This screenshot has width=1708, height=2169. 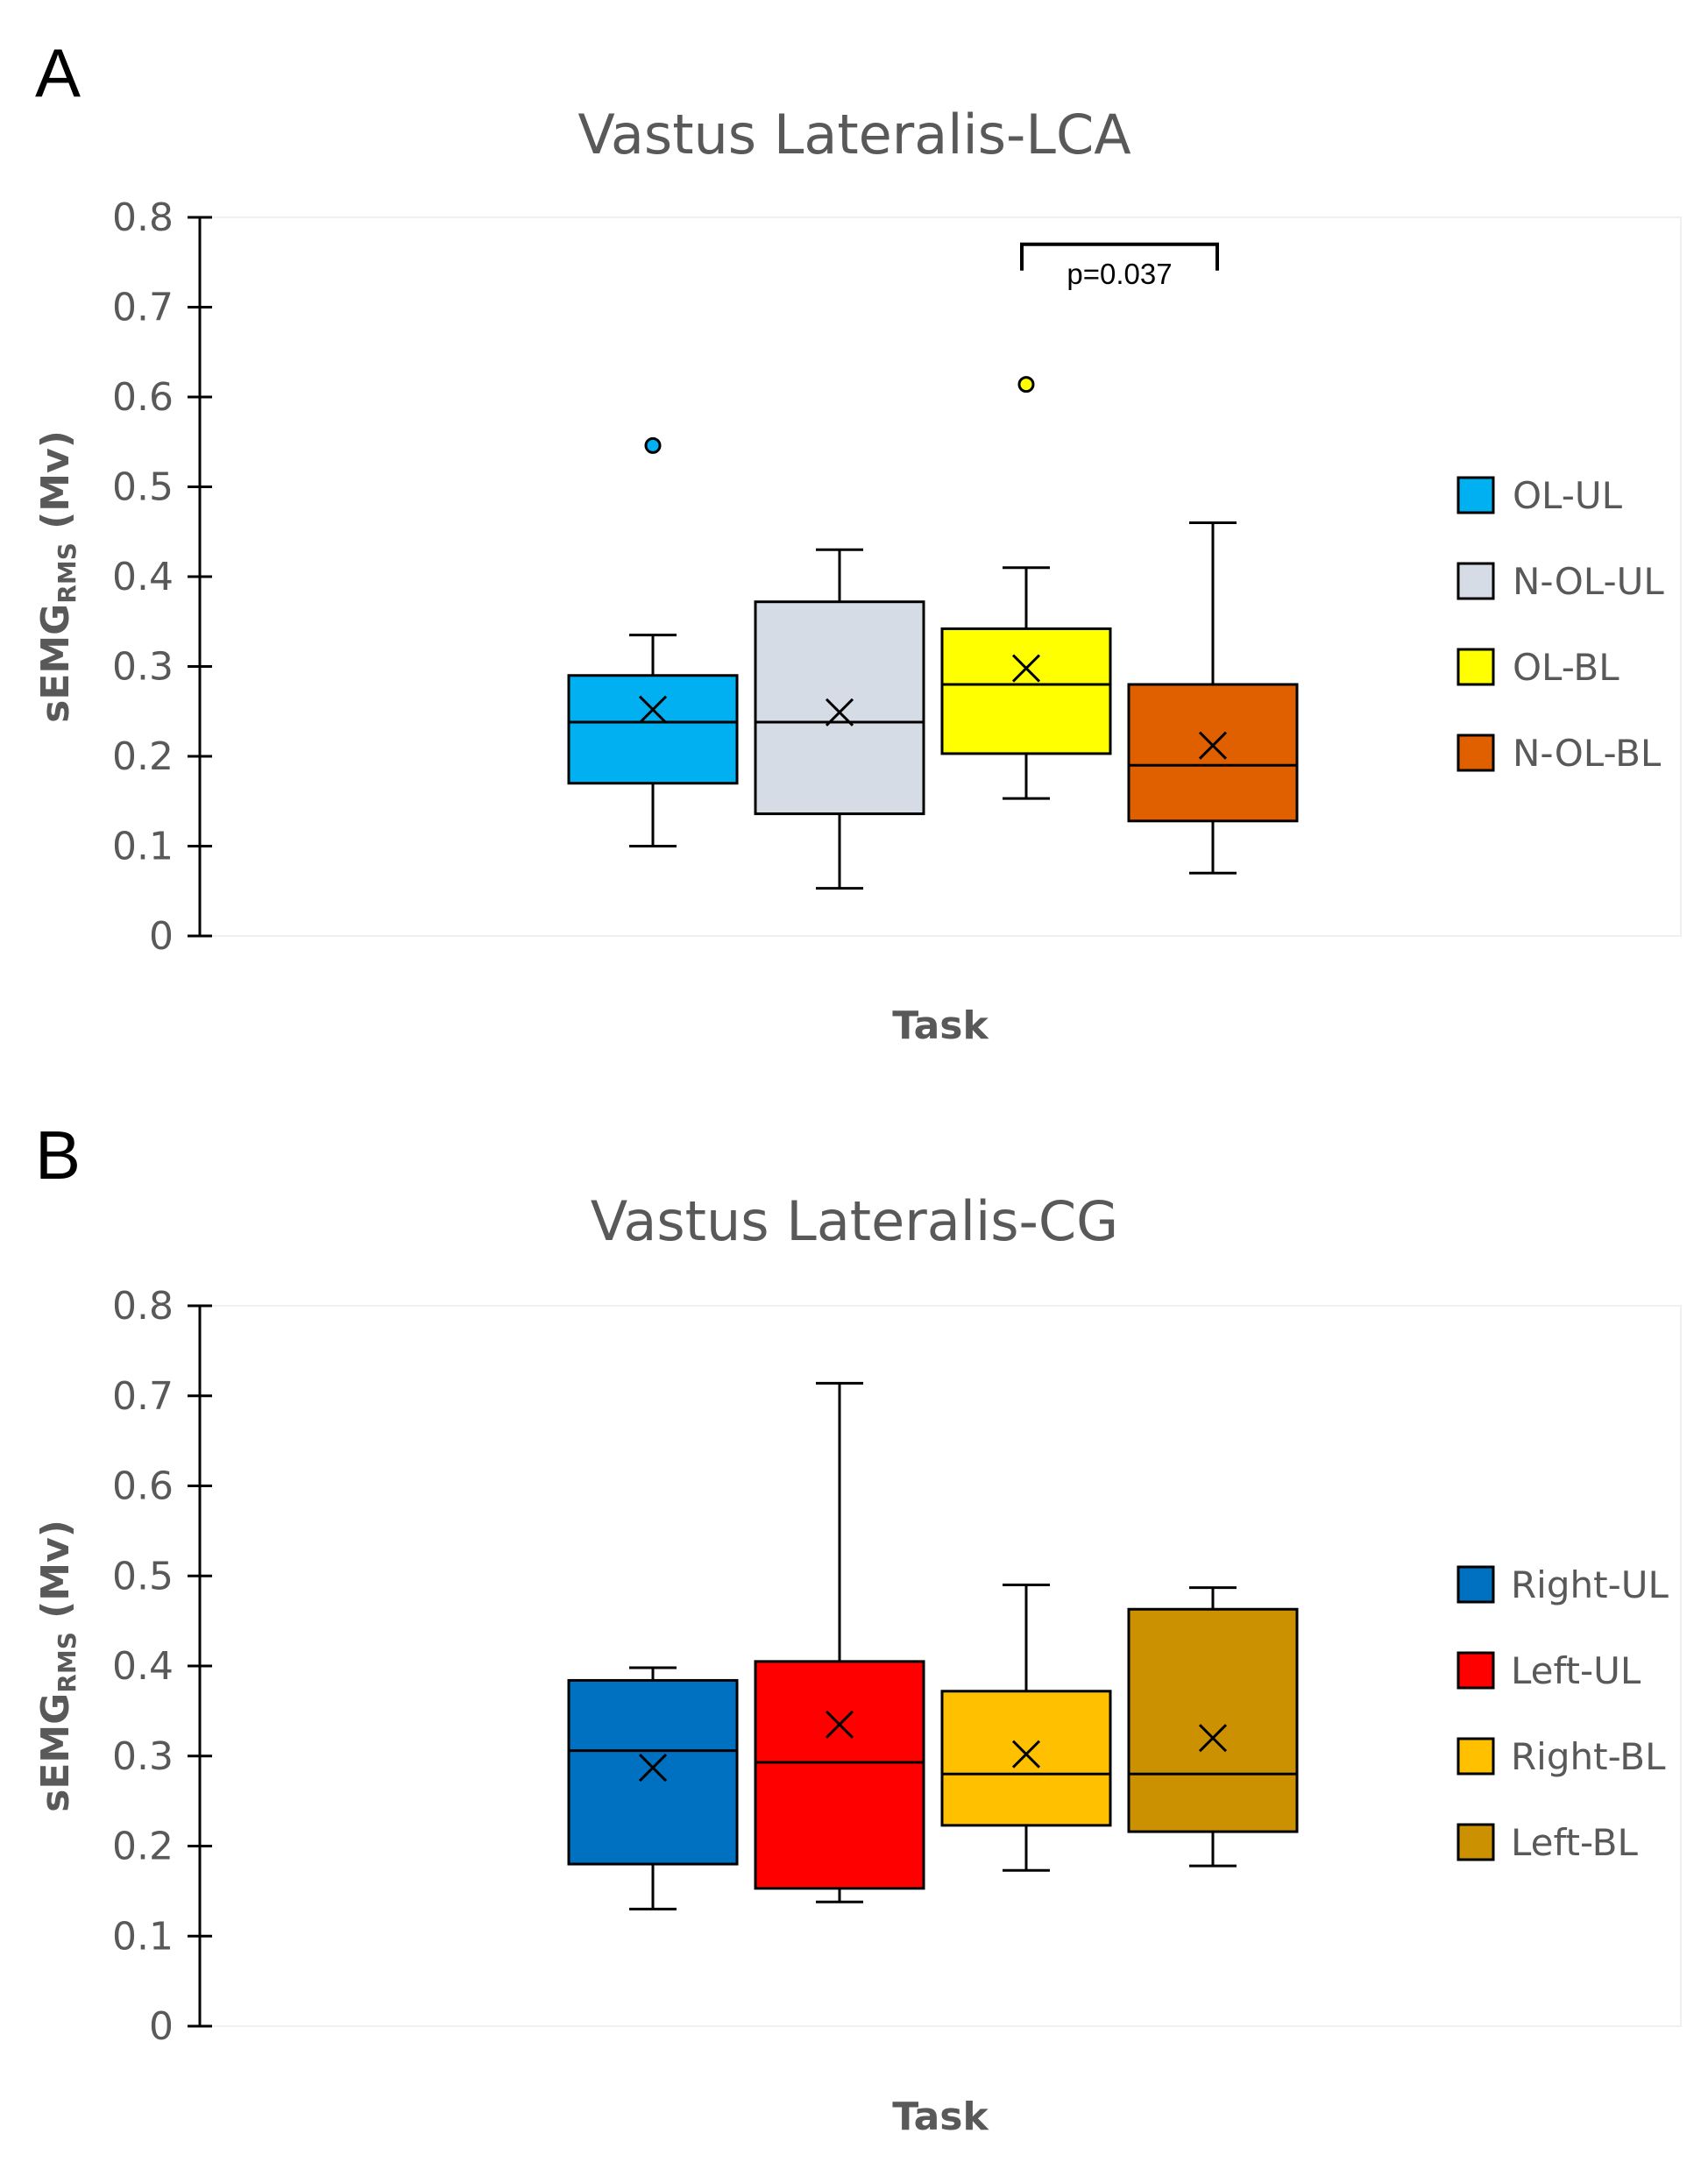 What do you see at coordinates (1590, 1584) in the screenshot?
I see `legend-label: Right-UL` at bounding box center [1590, 1584].